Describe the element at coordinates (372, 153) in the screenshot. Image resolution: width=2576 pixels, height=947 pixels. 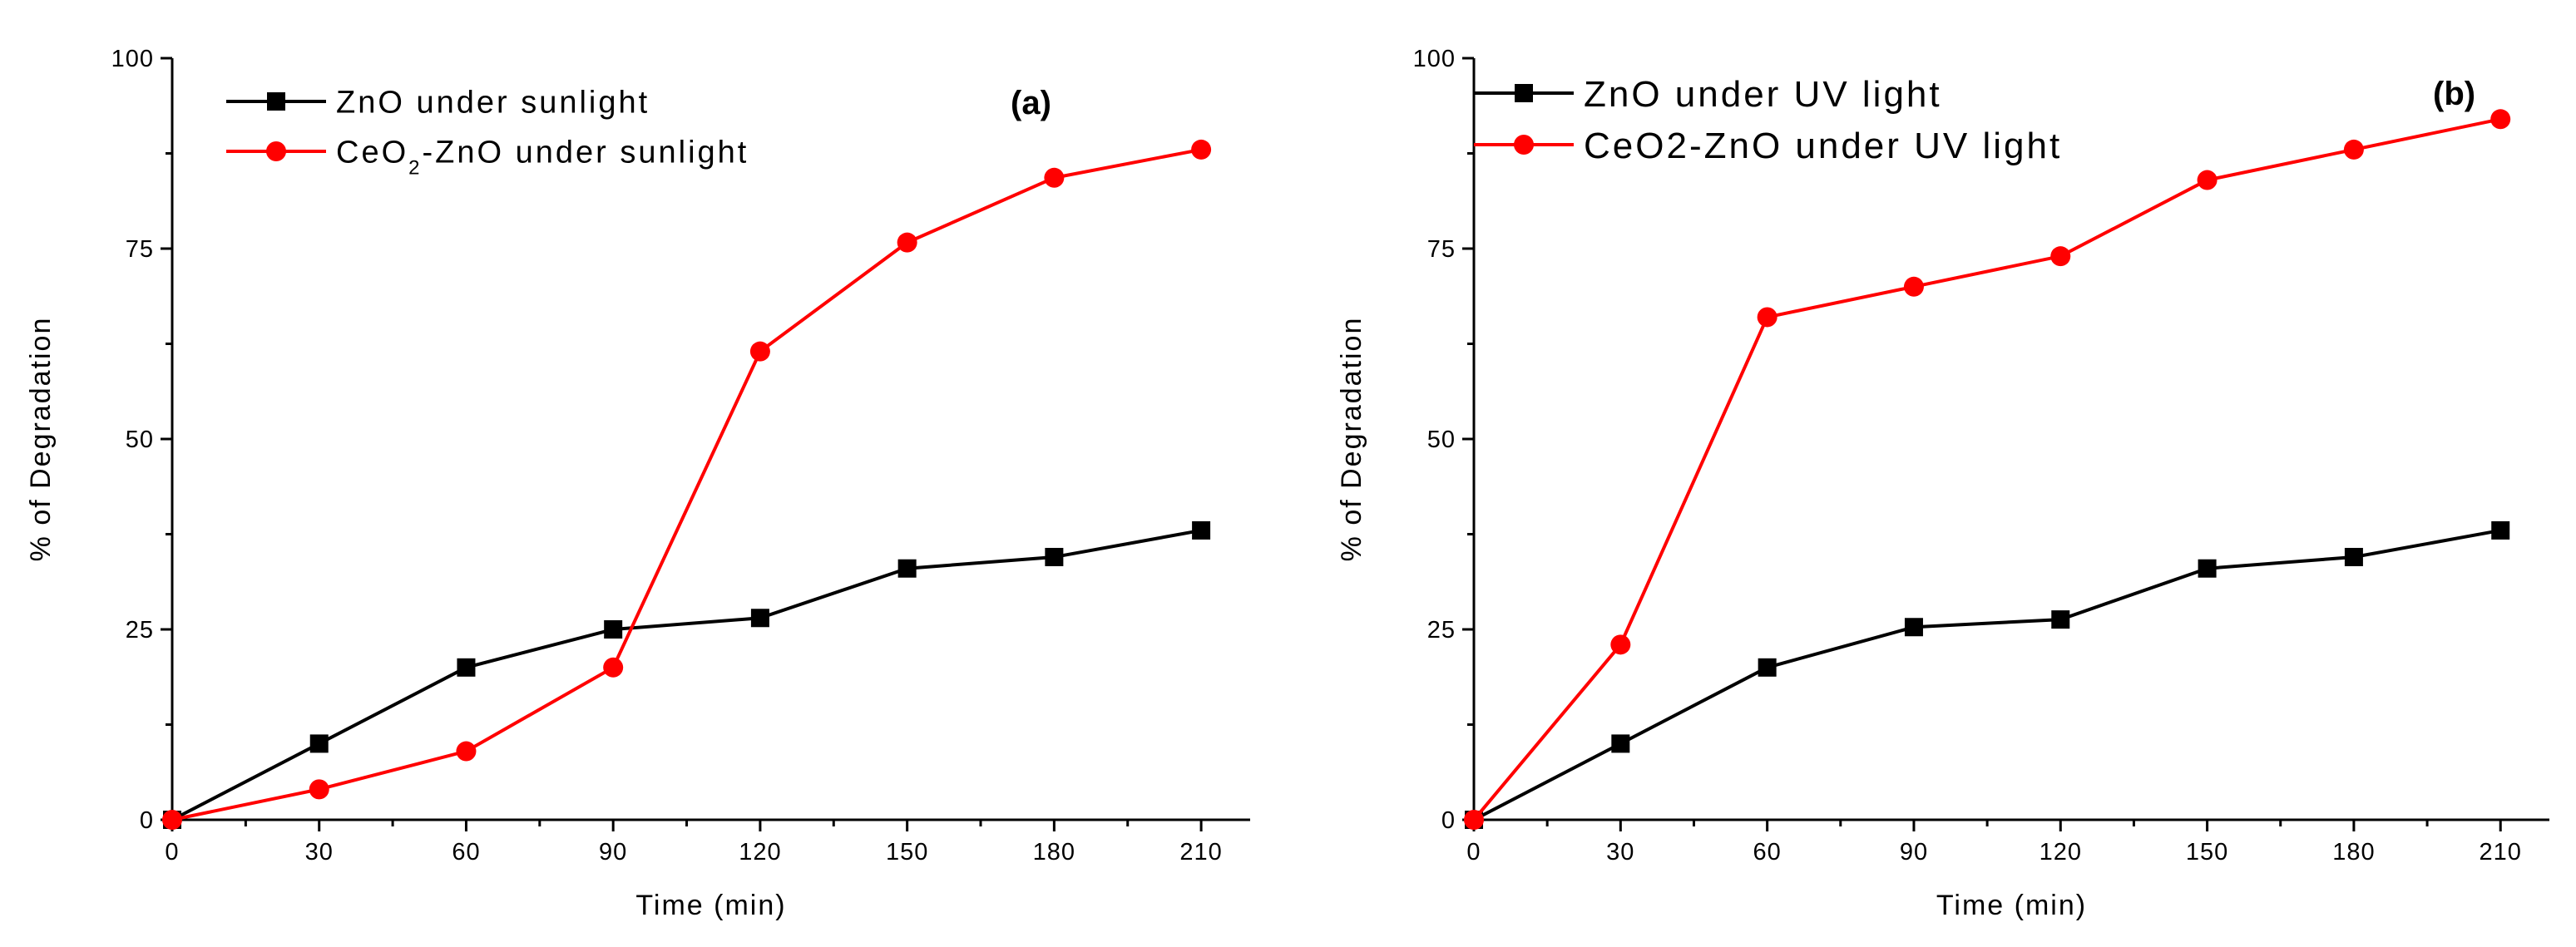
I see `legend-text-part: CeO` at that location.